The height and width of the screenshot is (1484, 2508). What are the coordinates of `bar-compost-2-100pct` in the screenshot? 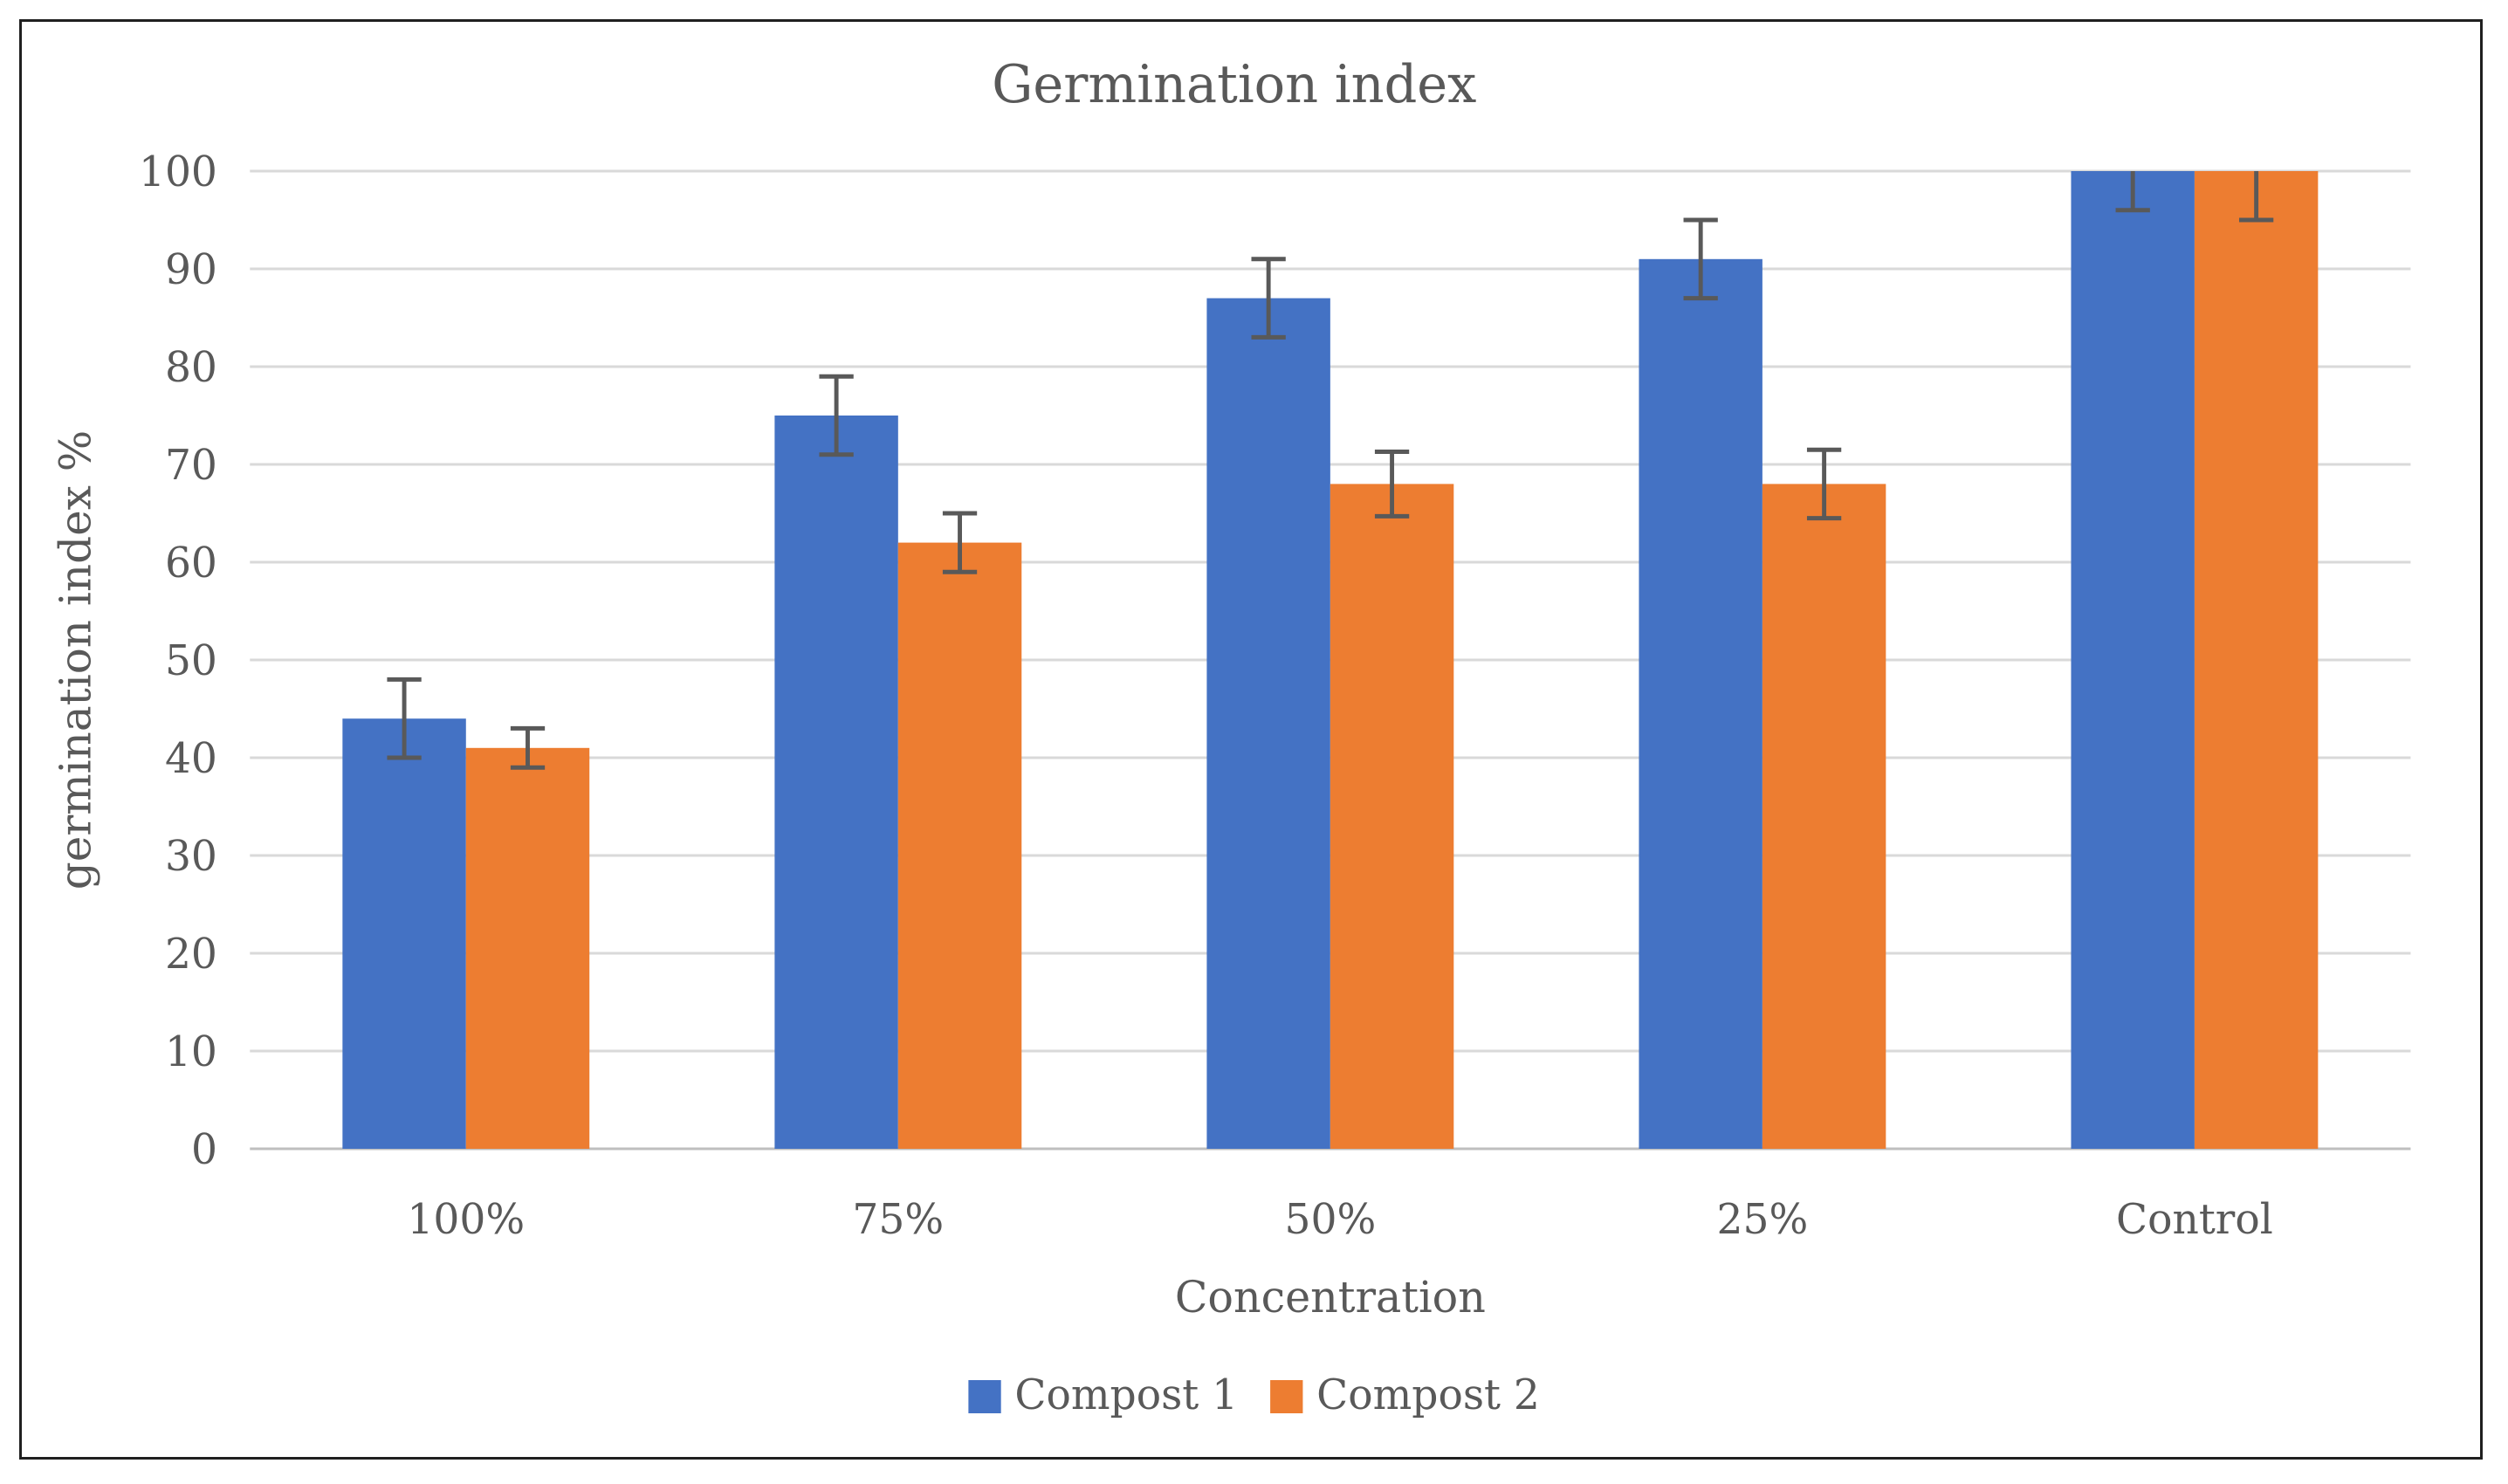 It's located at (527, 948).